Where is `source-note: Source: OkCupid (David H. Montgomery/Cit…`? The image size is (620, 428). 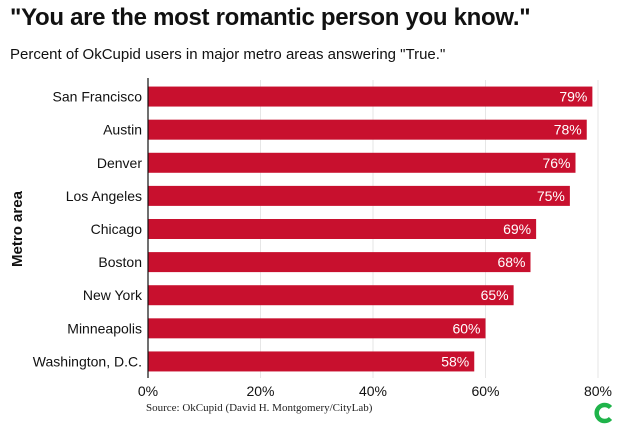
source-note: Source: OkCupid (David H. Montgomery/Cit… is located at coordinates (259, 408).